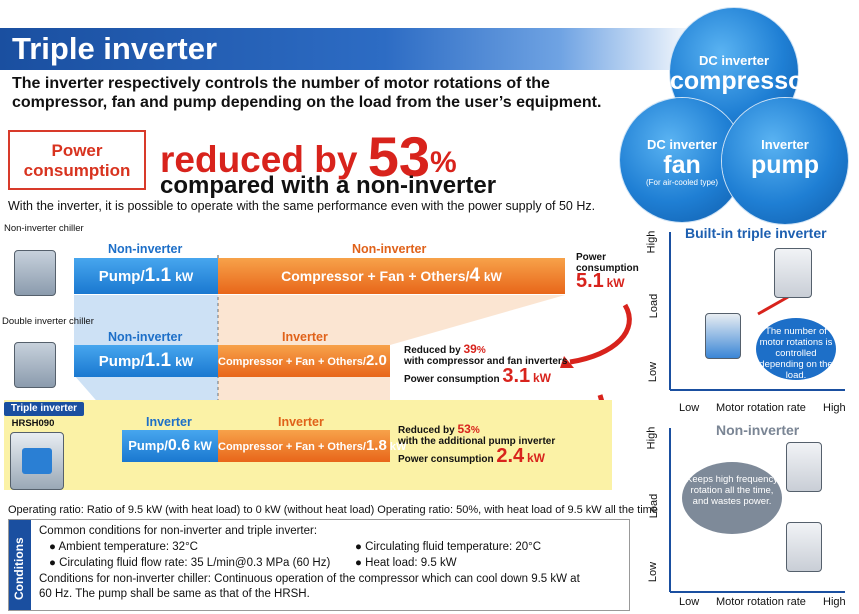  Describe the element at coordinates (653, 372) in the screenshot. I see `panel1-y-low: Low` at that location.